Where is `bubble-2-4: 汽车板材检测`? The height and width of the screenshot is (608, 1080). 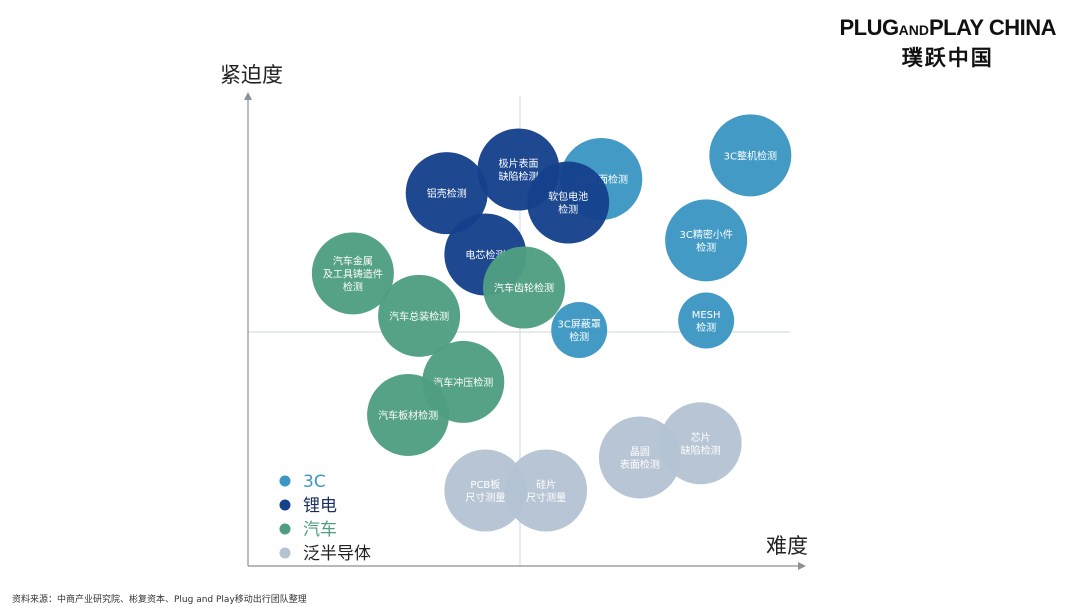 bubble-2-4: 汽车板材检测 is located at coordinates (408, 414).